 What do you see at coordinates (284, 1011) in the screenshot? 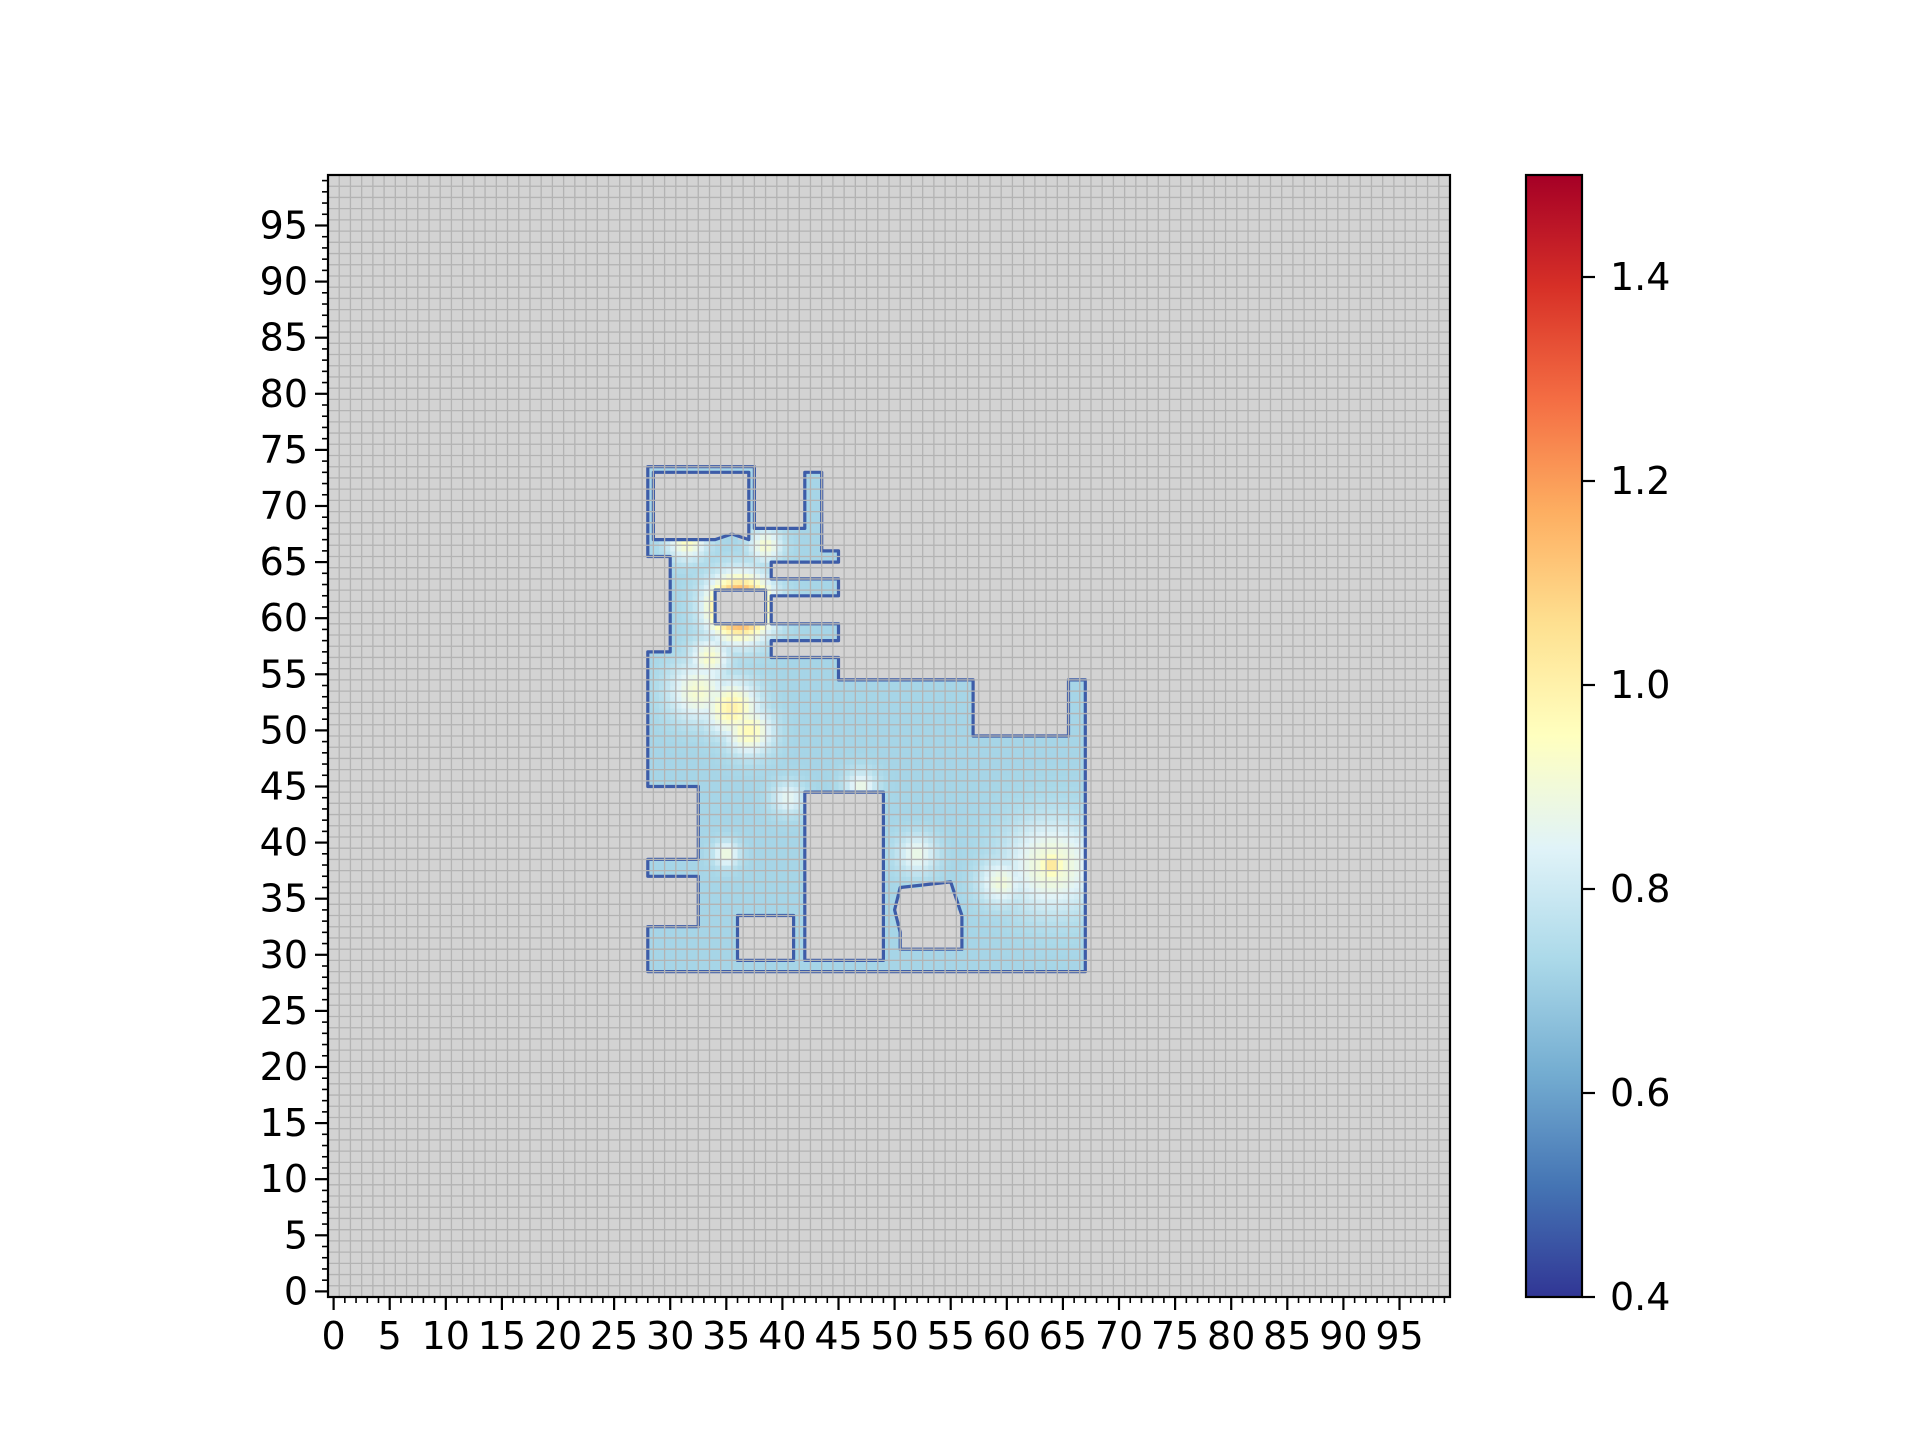
I see `y-tick-label: 25` at bounding box center [284, 1011].